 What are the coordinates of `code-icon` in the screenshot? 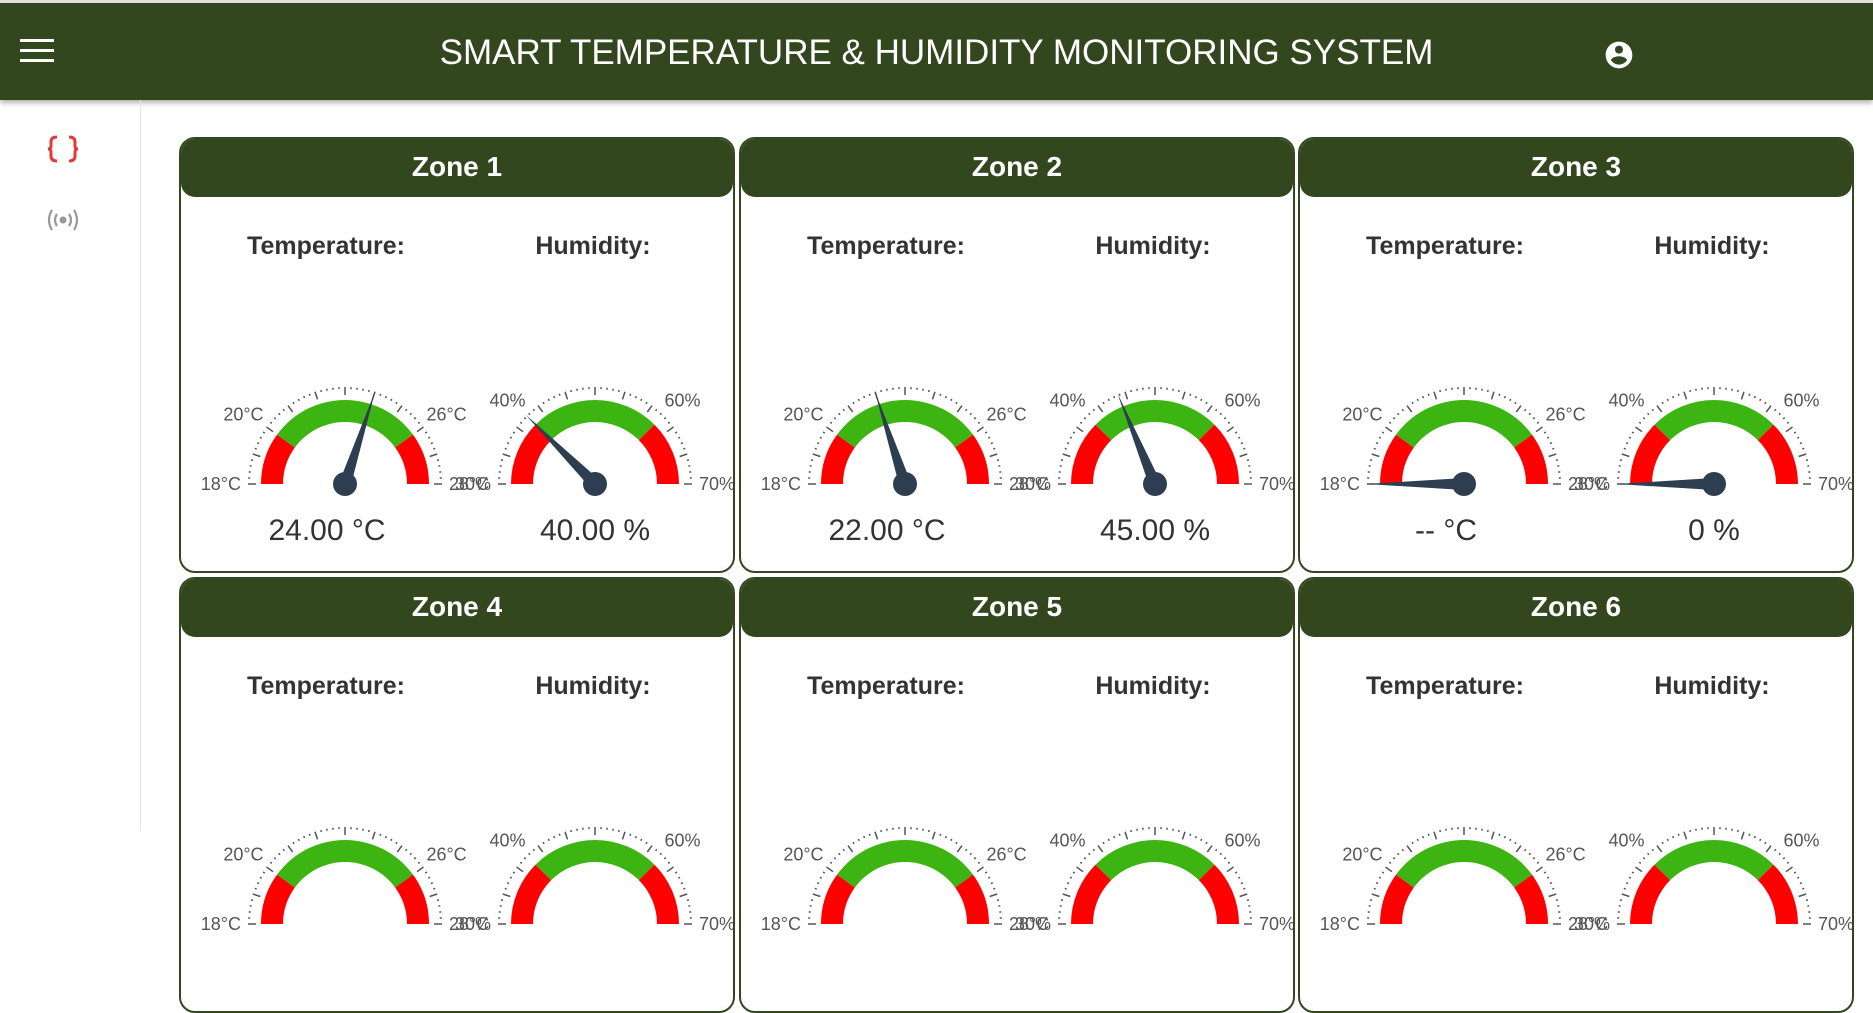 It's located at (63, 149).